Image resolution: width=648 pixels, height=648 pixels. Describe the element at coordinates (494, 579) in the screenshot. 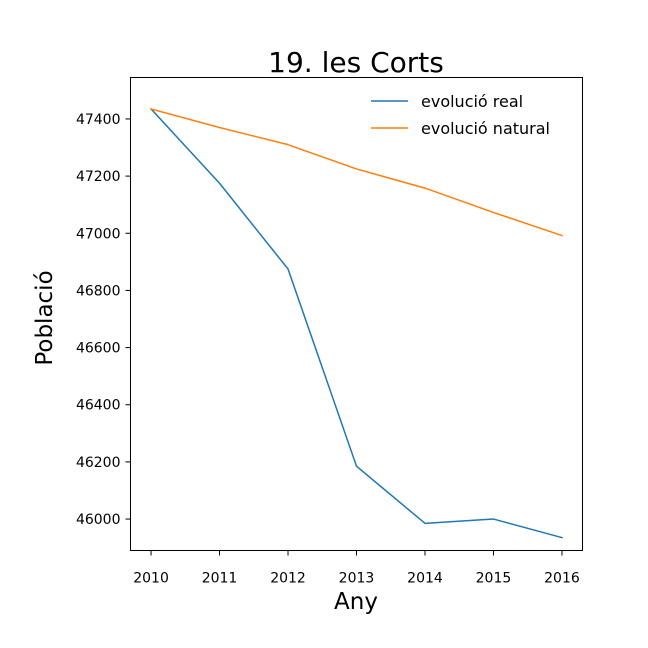

I see `x-tick-label: 2015` at that location.